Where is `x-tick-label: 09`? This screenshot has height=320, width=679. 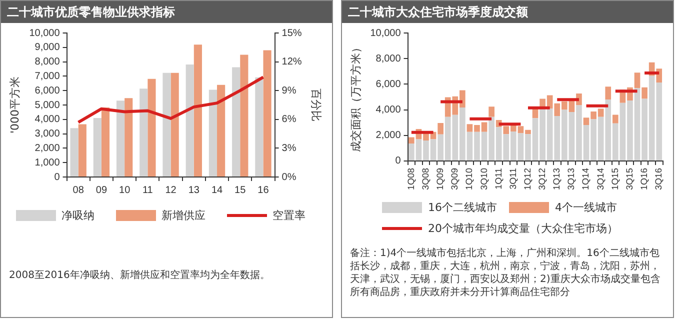
x-tick-label: 09 is located at coordinates (102, 190).